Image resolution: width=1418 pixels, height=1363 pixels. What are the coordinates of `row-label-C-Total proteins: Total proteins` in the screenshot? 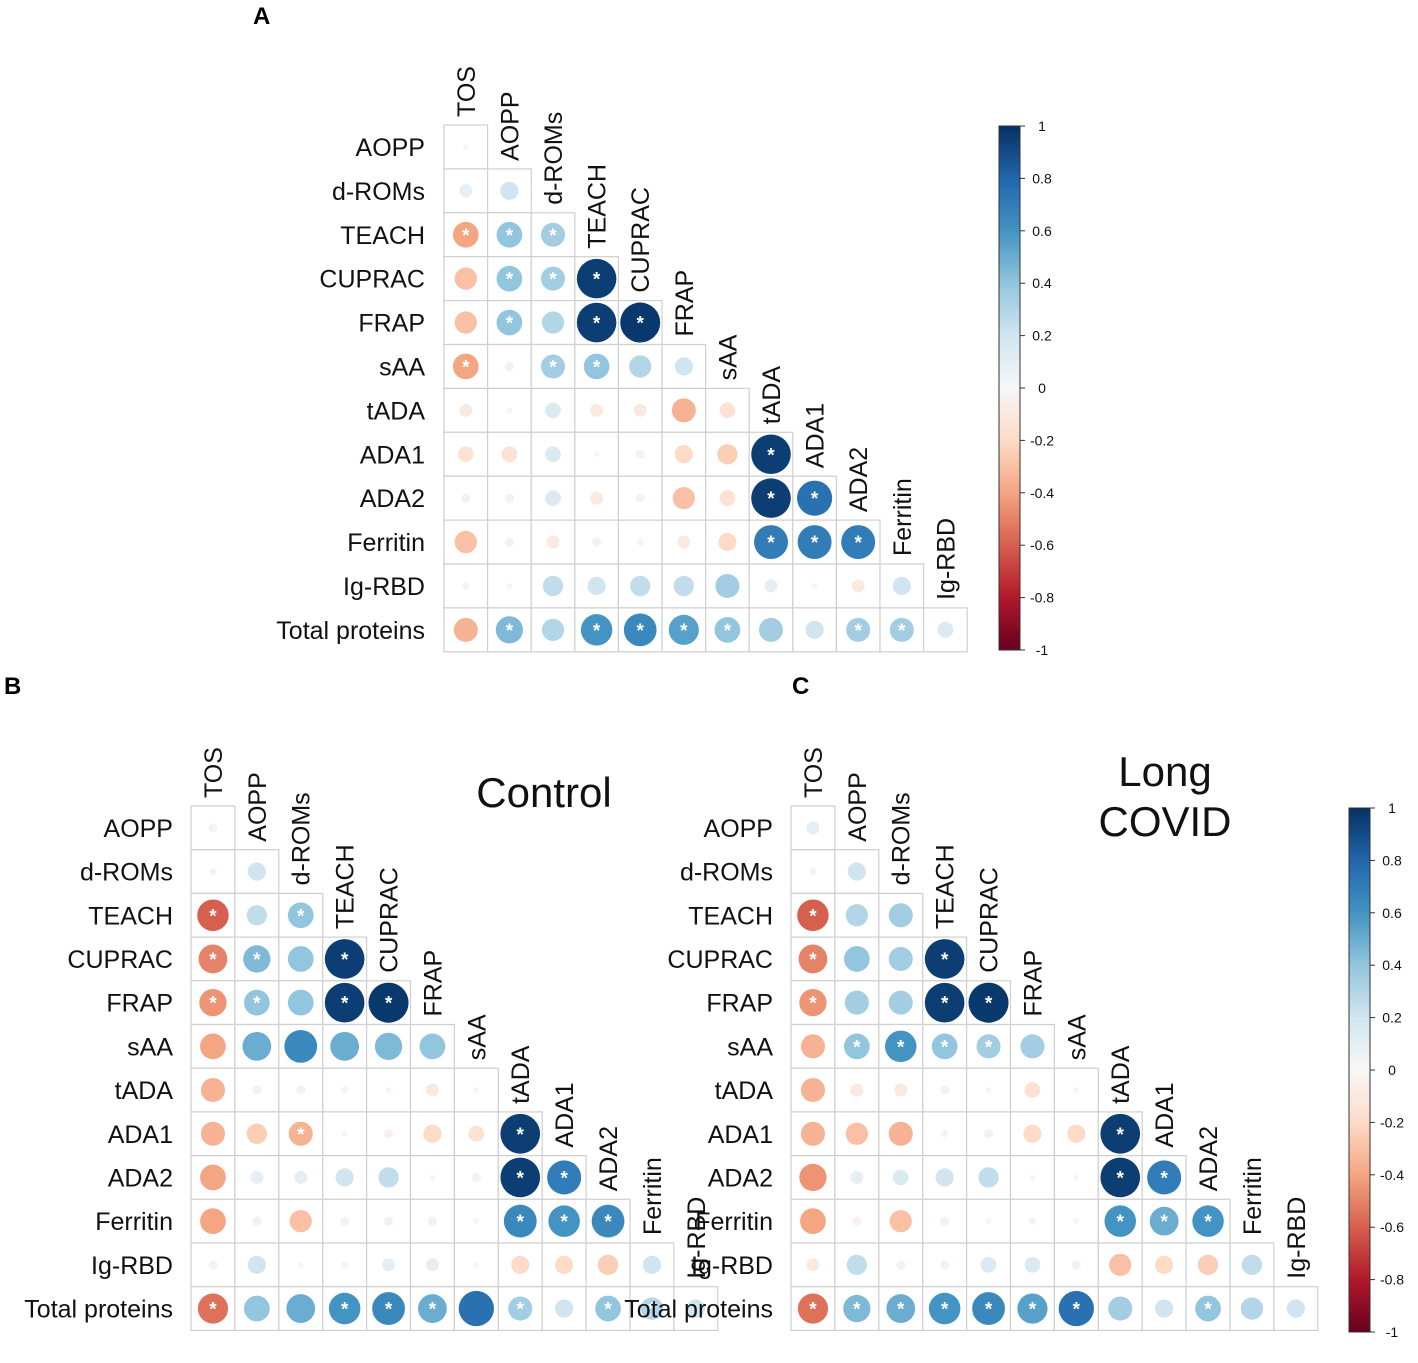 It's located at (698, 1310).